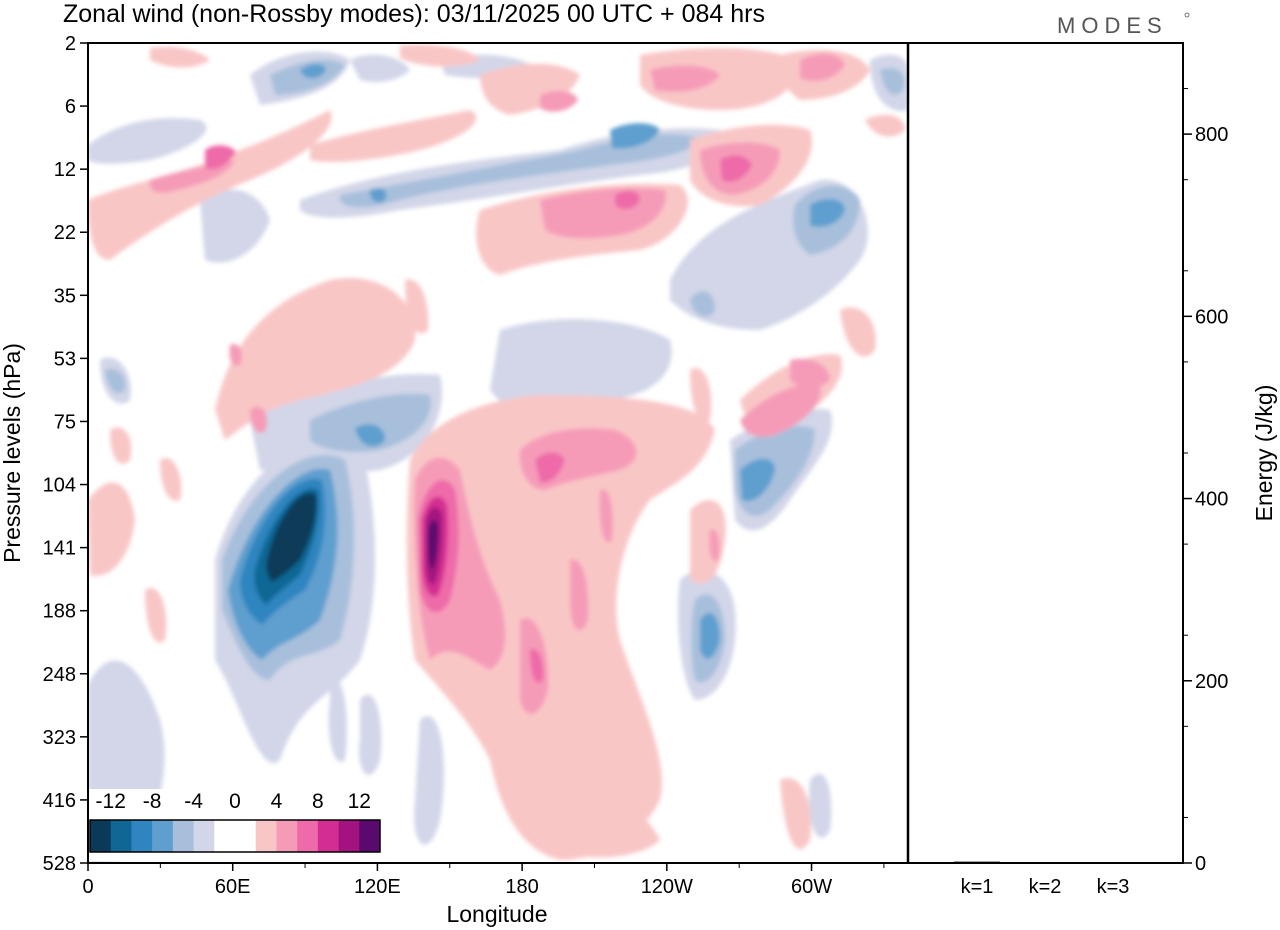 The image size is (1280, 930). I want to click on energy-category-label: k=1, so click(977, 887).